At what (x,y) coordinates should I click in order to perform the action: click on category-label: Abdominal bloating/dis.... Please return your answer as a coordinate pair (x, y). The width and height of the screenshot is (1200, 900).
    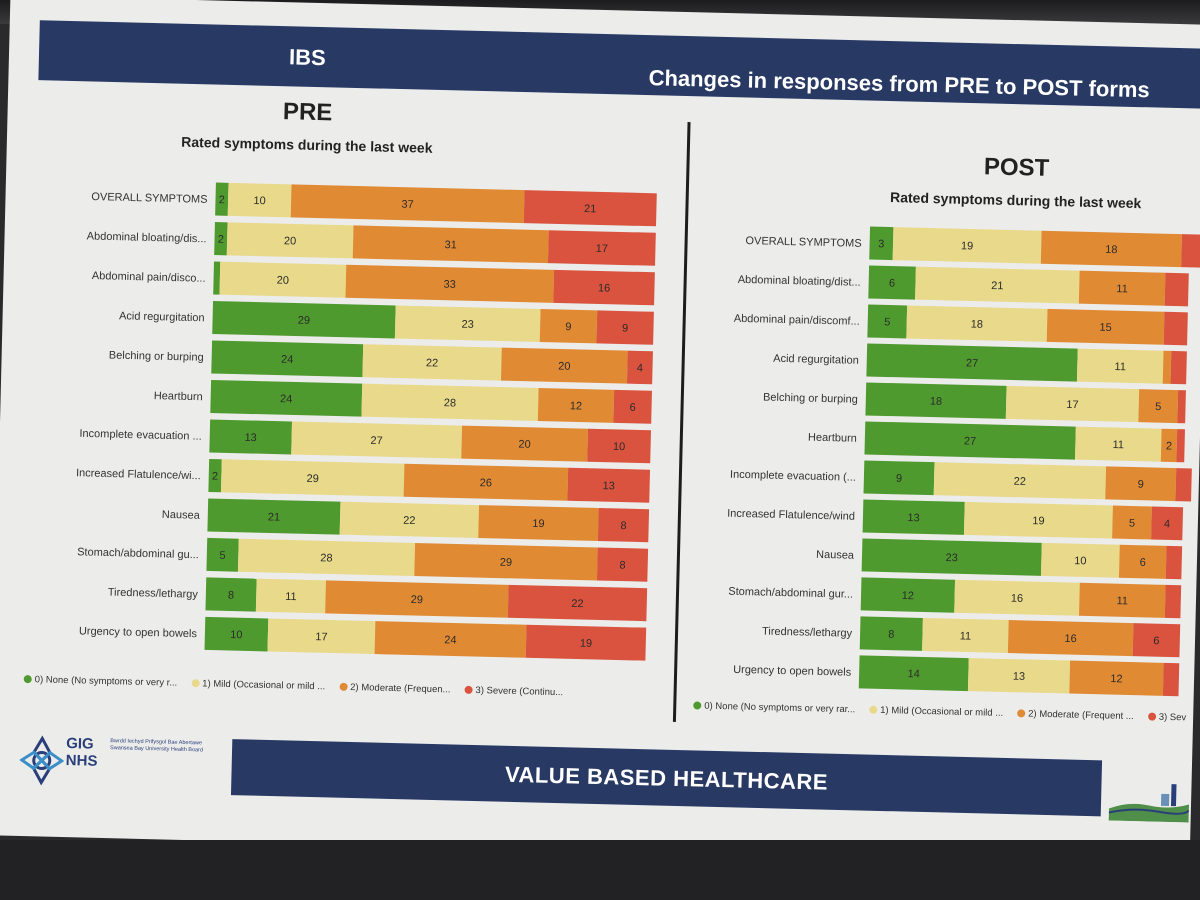
    Looking at the image, I should click on (147, 237).